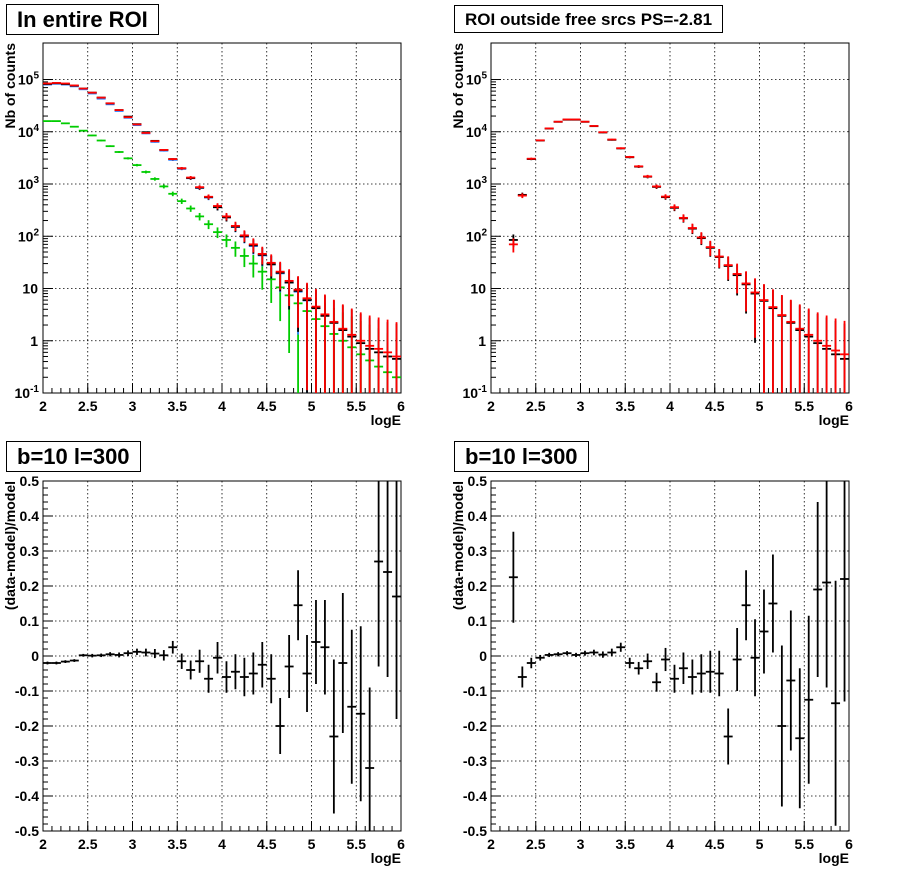 The image size is (898, 875). I want to click on y-tick-label: 1, so click(34, 341).